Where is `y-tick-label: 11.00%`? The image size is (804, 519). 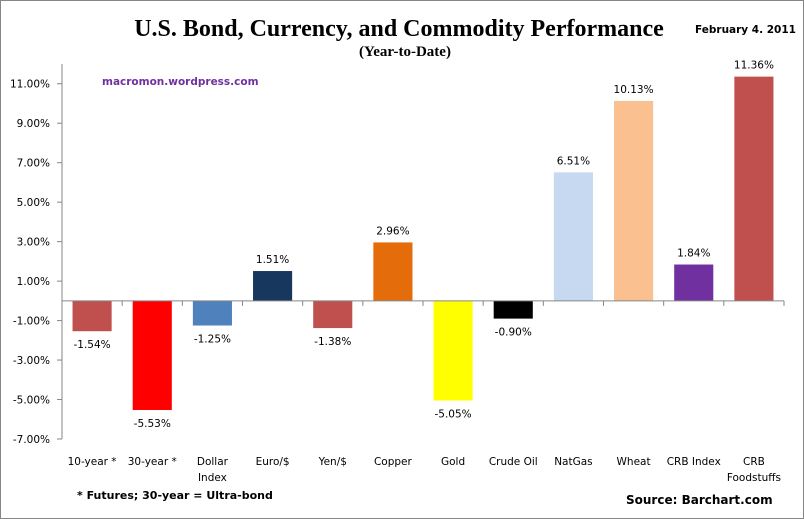
y-tick-label: 11.00% is located at coordinates (30, 85).